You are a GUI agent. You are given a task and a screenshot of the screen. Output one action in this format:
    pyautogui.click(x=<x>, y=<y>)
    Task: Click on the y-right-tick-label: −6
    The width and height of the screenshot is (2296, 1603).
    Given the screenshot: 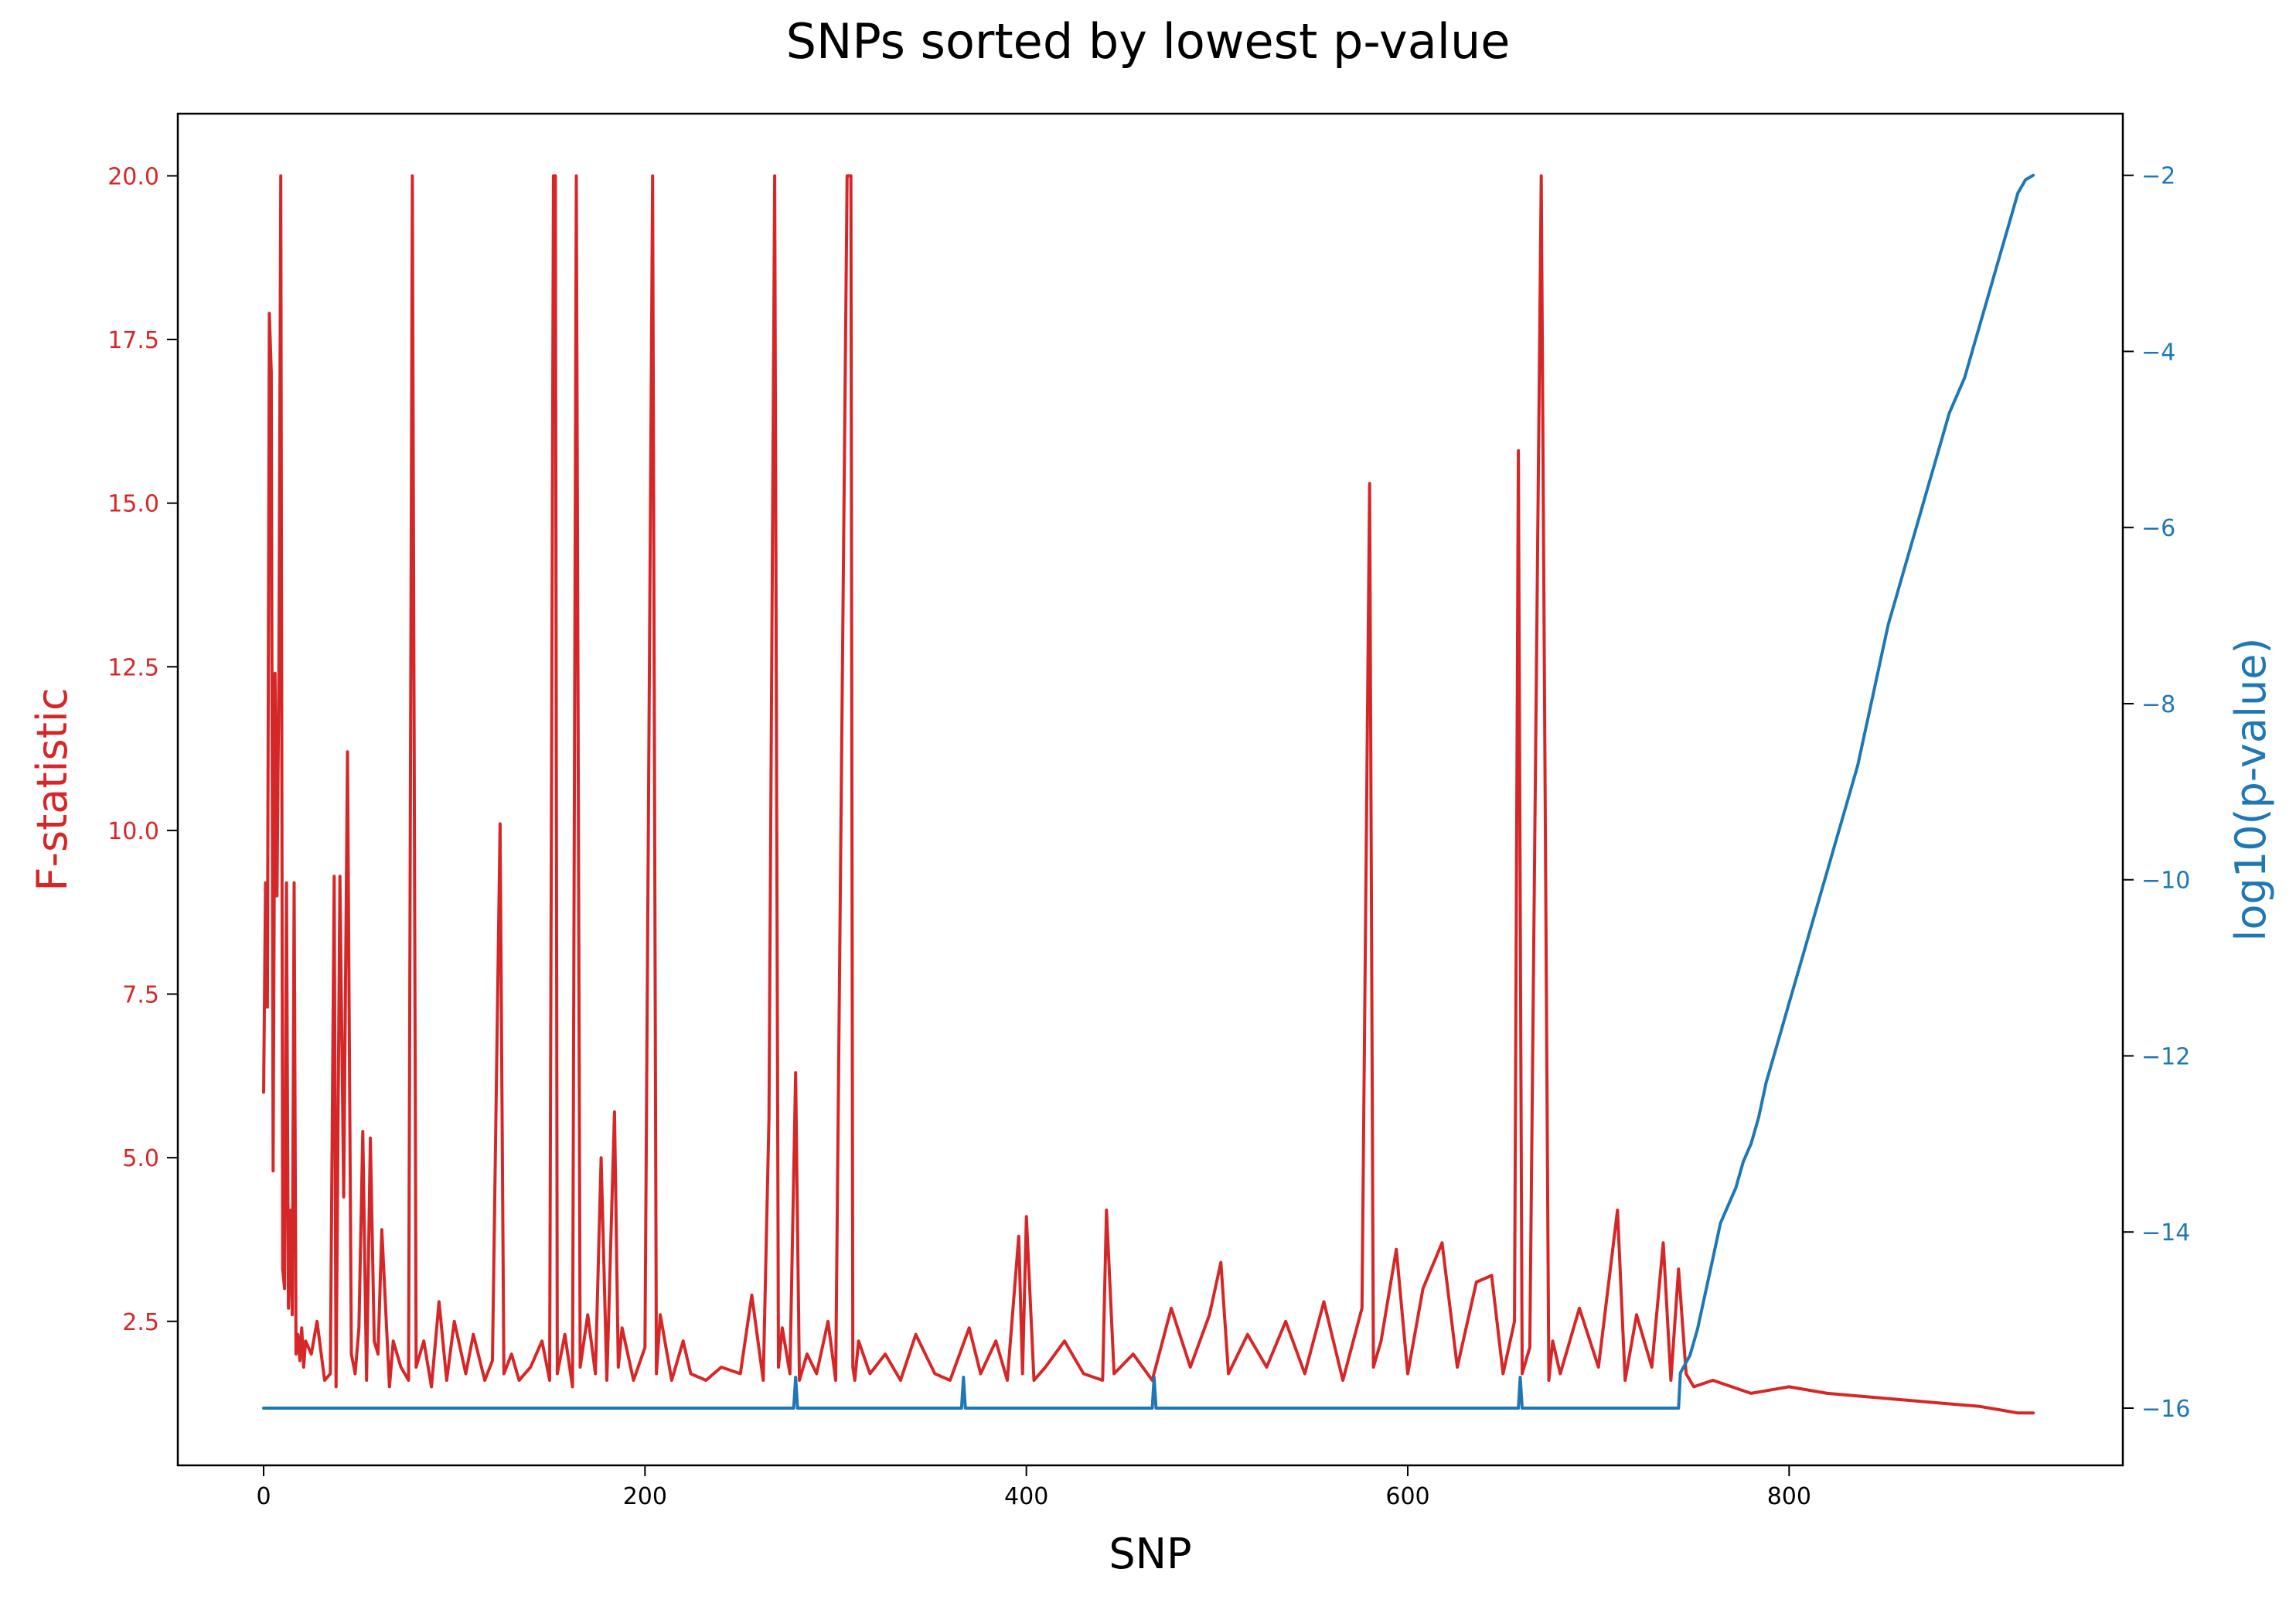 What is the action you would take?
    pyautogui.click(x=2158, y=528)
    